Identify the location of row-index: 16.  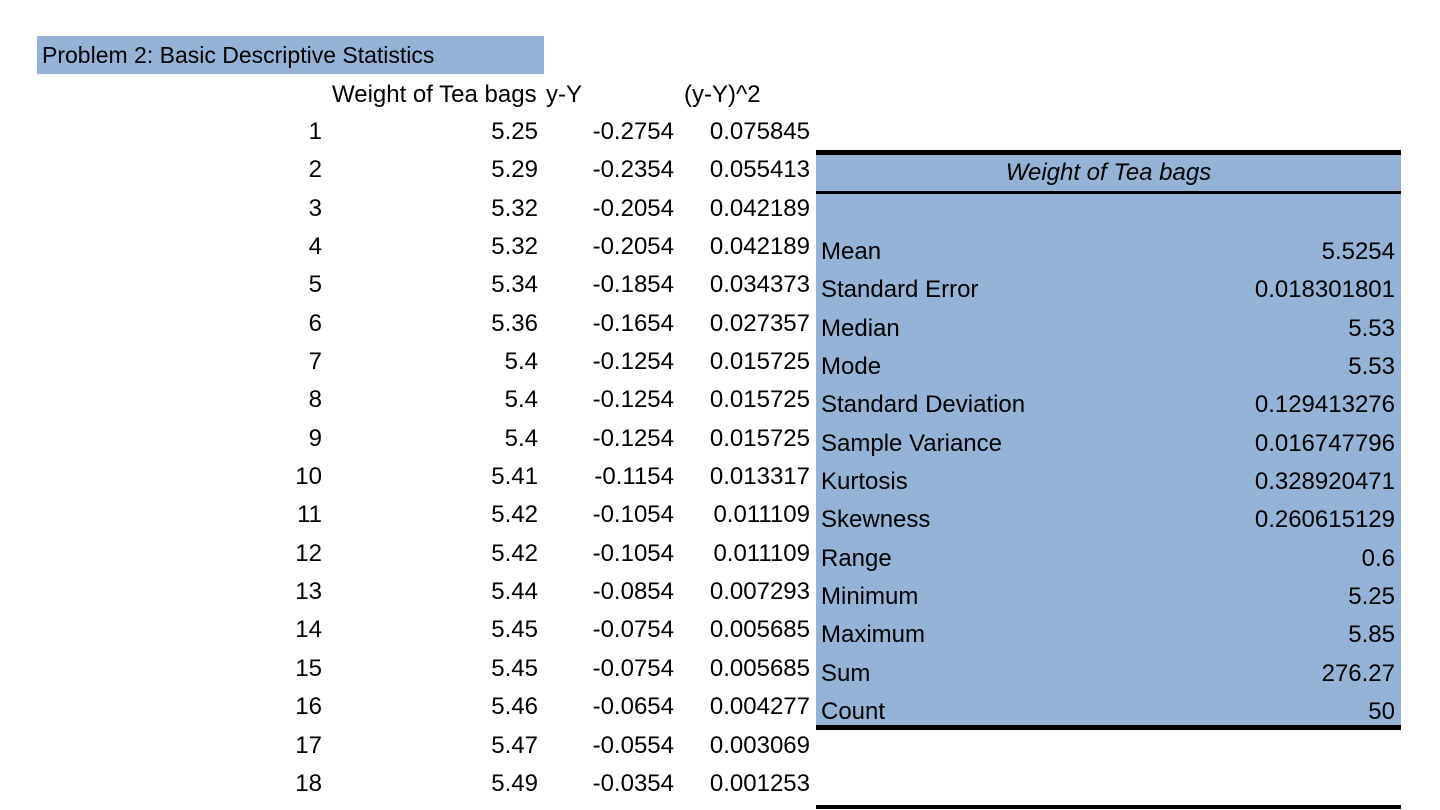
(308, 707).